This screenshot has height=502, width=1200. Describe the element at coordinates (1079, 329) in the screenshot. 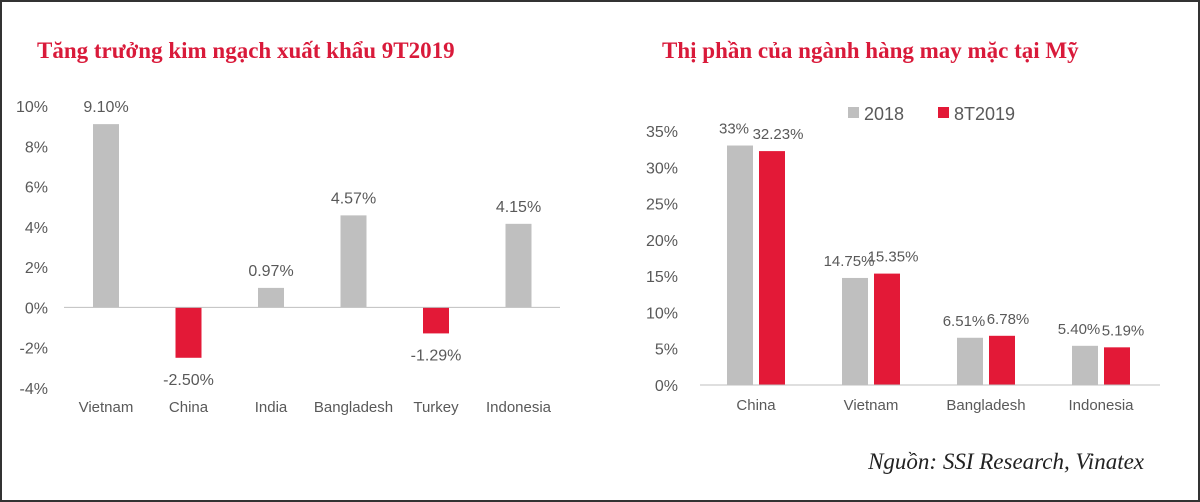

I see `data-label-indonesia-2018: 5.40%` at that location.